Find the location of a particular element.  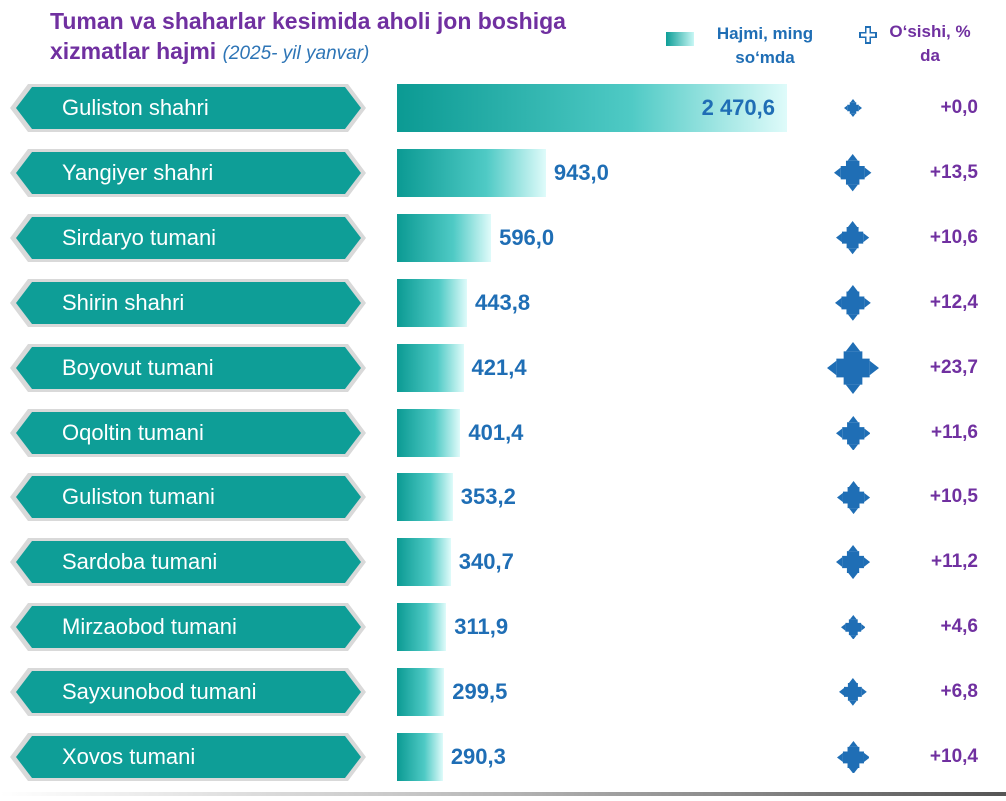

category-label: Boyovut tumani is located at coordinates (138, 367).